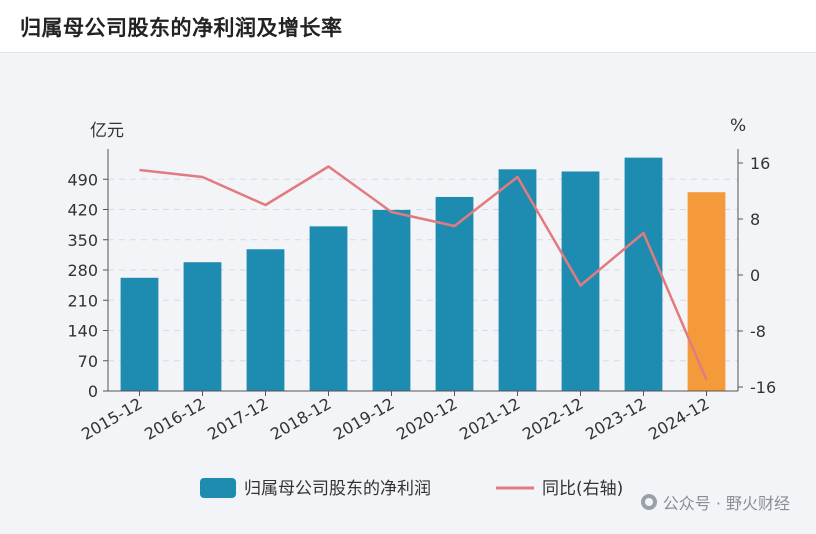 This screenshot has height=534, width=816. What do you see at coordinates (758, 331) in the screenshot?
I see `right-tick-label: -8` at bounding box center [758, 331].